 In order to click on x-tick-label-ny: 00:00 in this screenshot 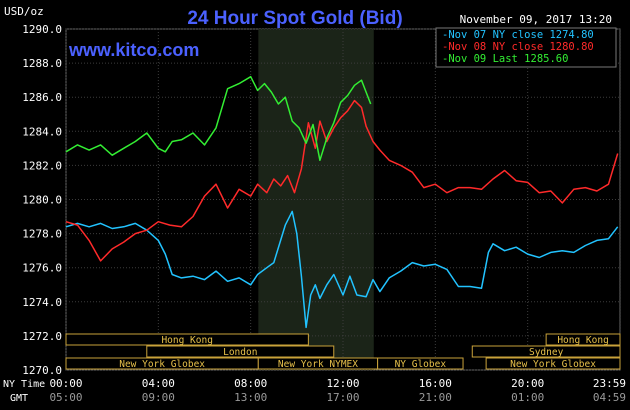, I will do `click(65, 383)`.